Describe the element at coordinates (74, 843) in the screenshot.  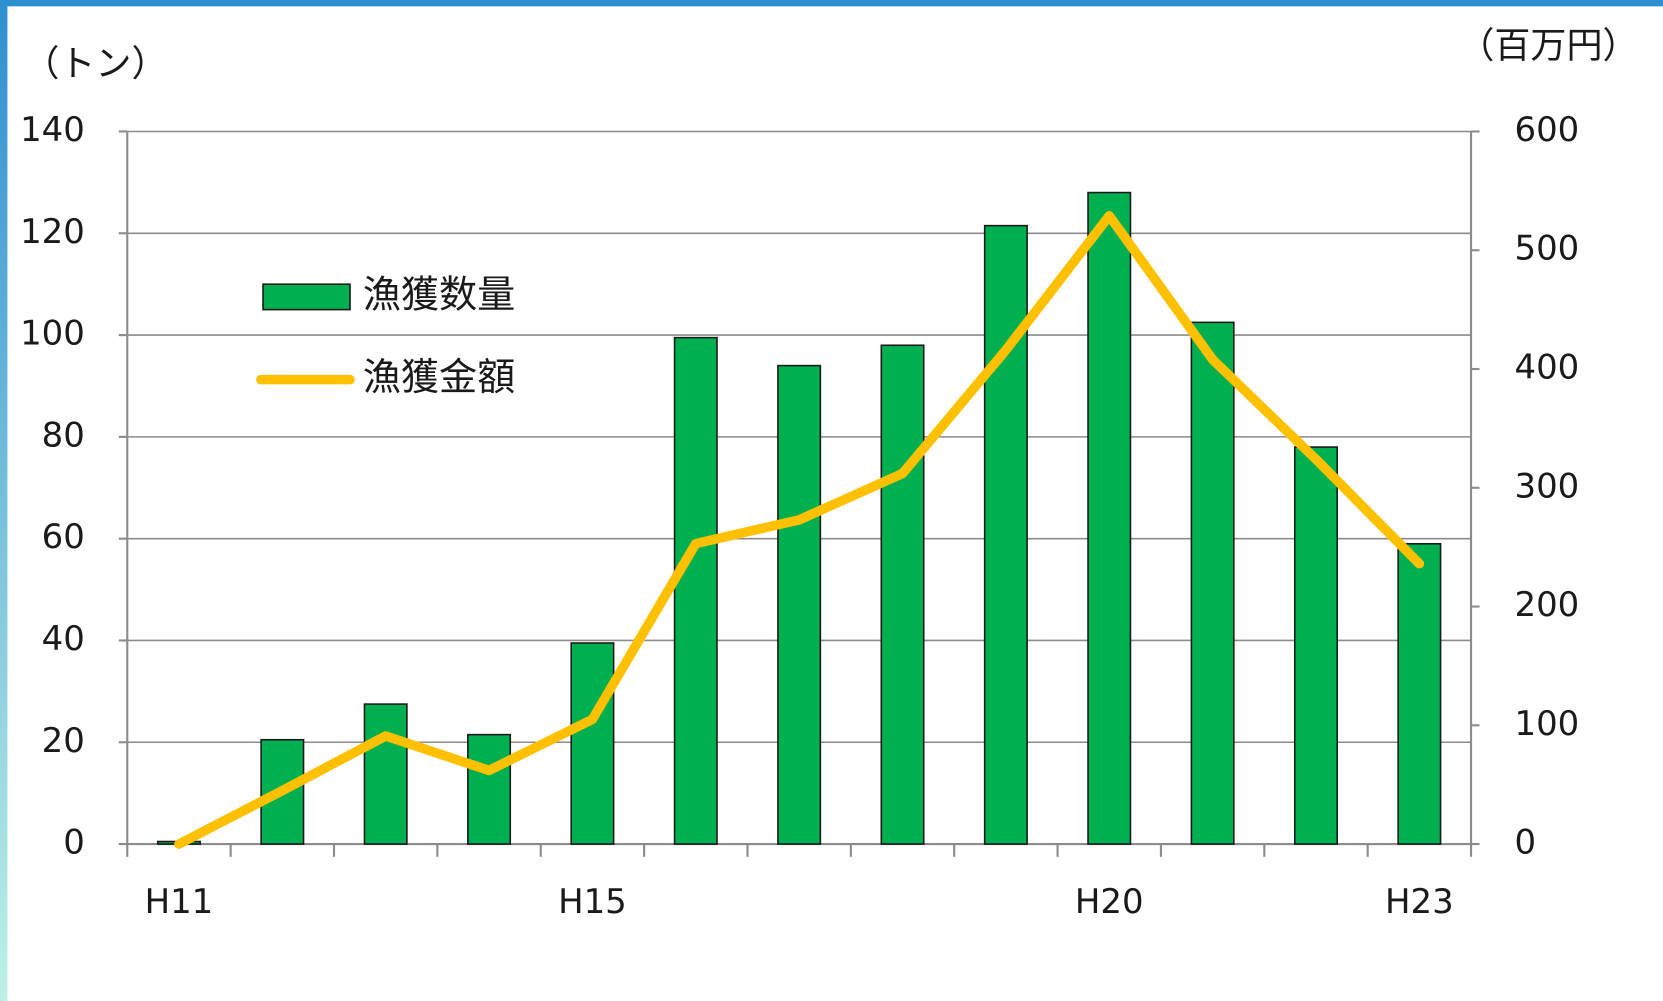
I see `y-tick-label: 0` at that location.